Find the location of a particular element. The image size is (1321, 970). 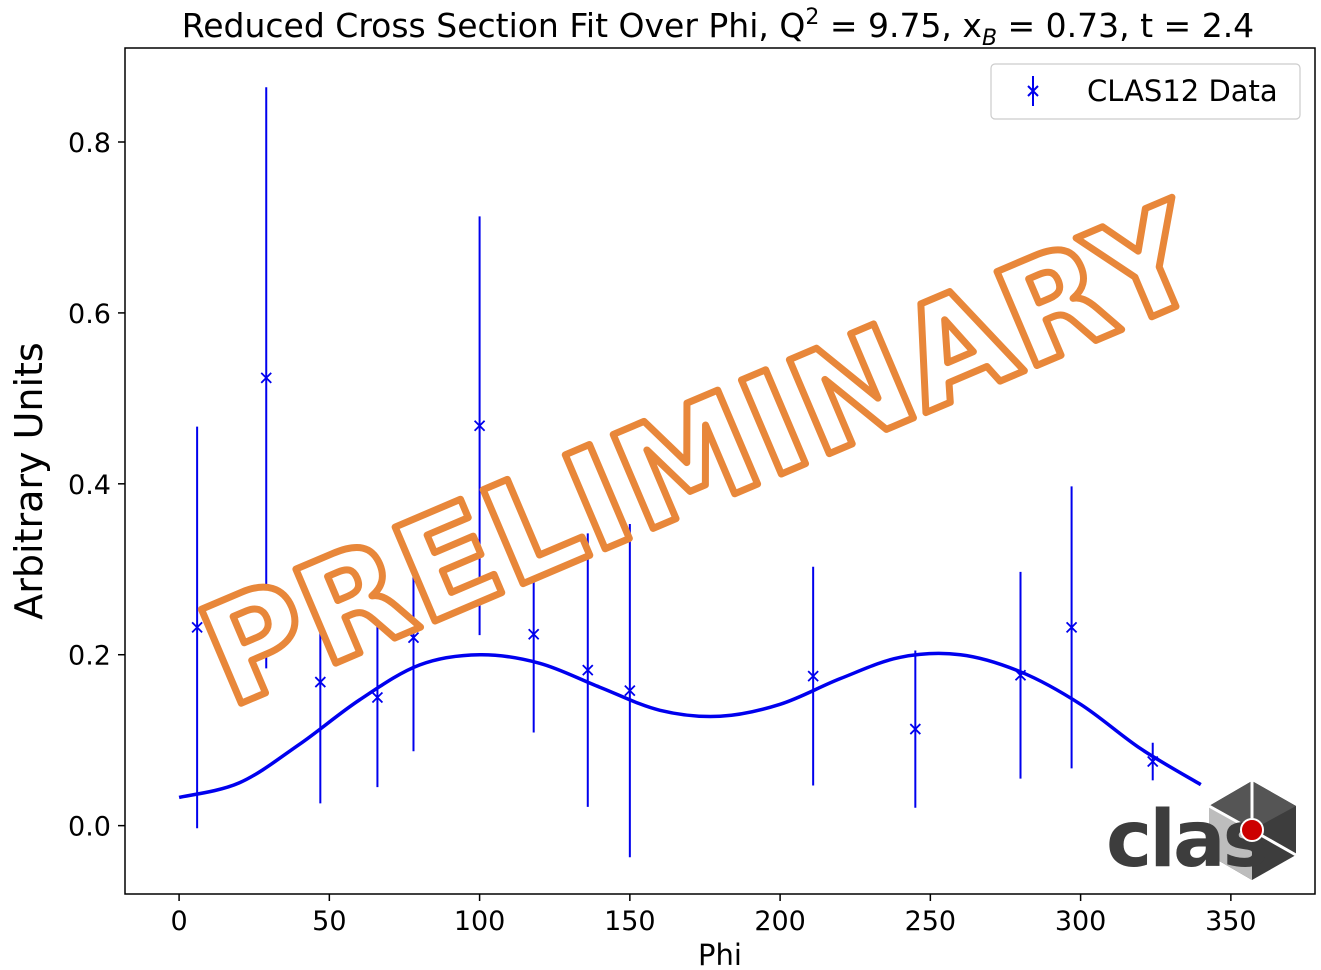

title-q-sup: 2 is located at coordinates (812, 17).